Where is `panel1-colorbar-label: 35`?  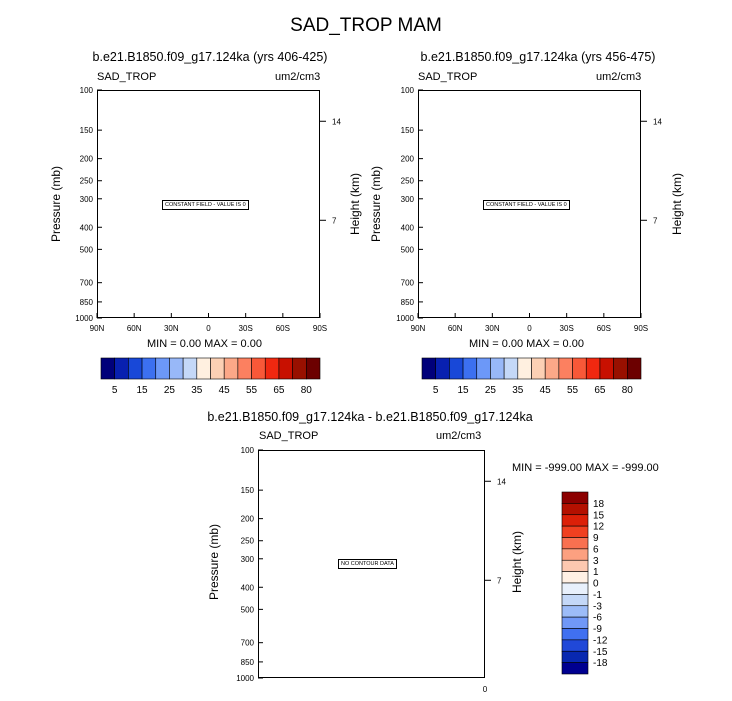
panel1-colorbar-label: 35 is located at coordinates (197, 390).